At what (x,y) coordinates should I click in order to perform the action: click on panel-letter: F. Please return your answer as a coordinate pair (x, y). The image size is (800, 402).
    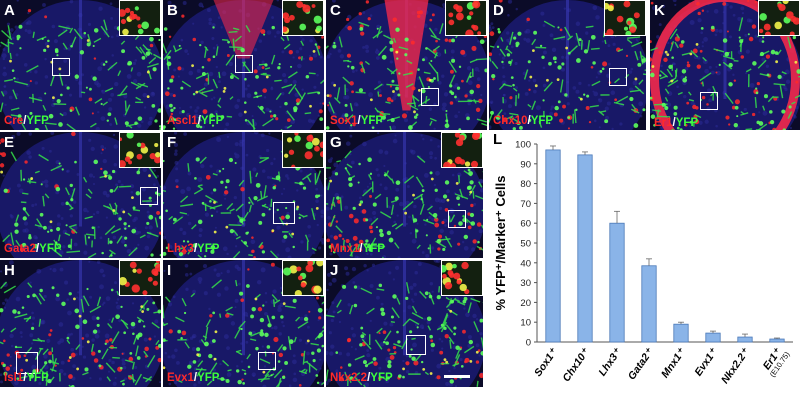
    Looking at the image, I should click on (172, 142).